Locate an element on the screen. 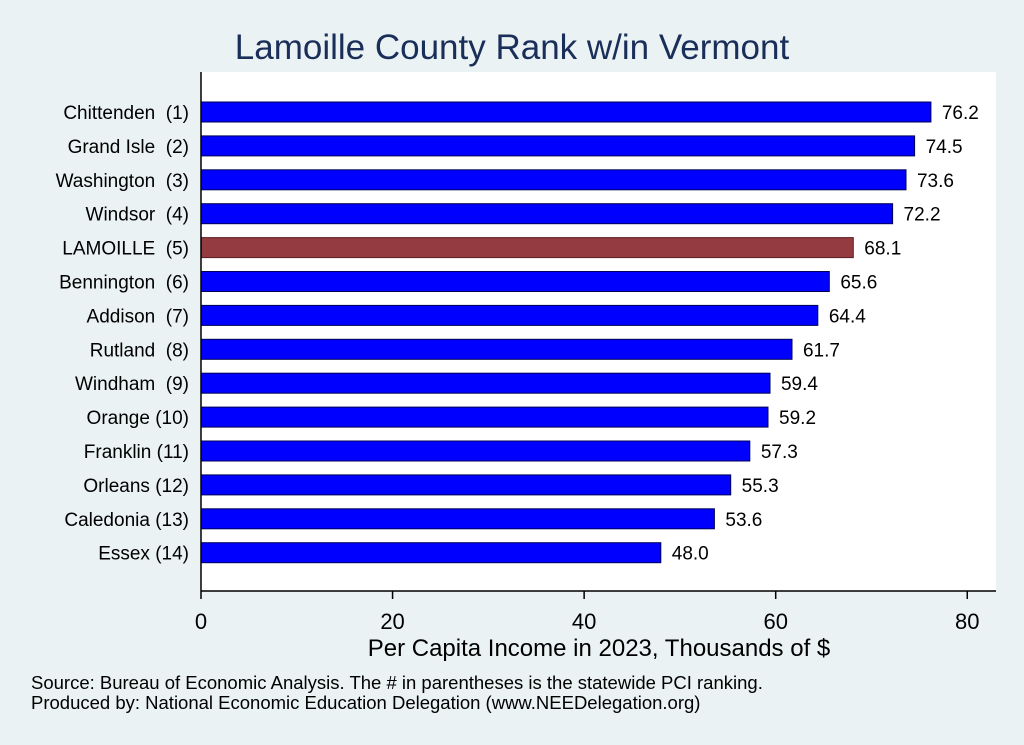  bar-caledonia is located at coordinates (457, 519).